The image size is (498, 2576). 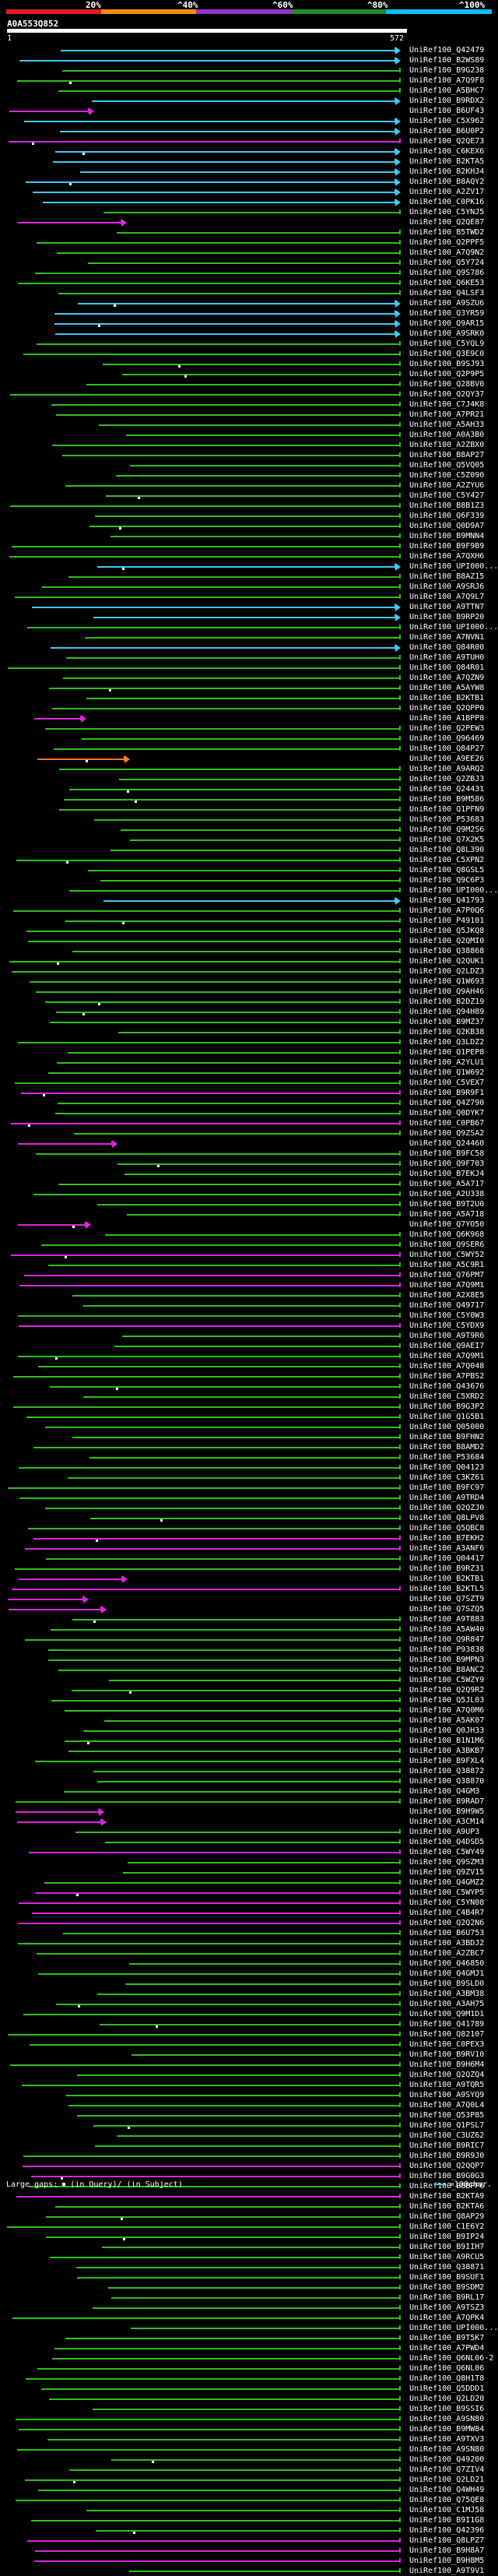 What do you see at coordinates (447, 354) in the screenshot?
I see `hit-id-label: UniRef100_Q3E9C0` at bounding box center [447, 354].